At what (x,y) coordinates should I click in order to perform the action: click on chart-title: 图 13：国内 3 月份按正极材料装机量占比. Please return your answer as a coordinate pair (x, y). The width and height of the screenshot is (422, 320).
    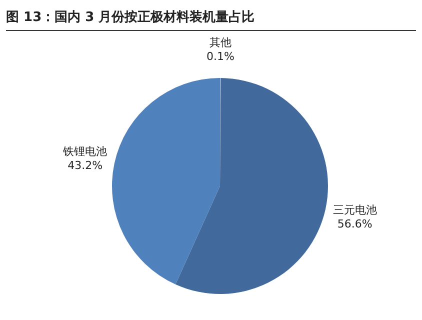
    Looking at the image, I should click on (211, 19).